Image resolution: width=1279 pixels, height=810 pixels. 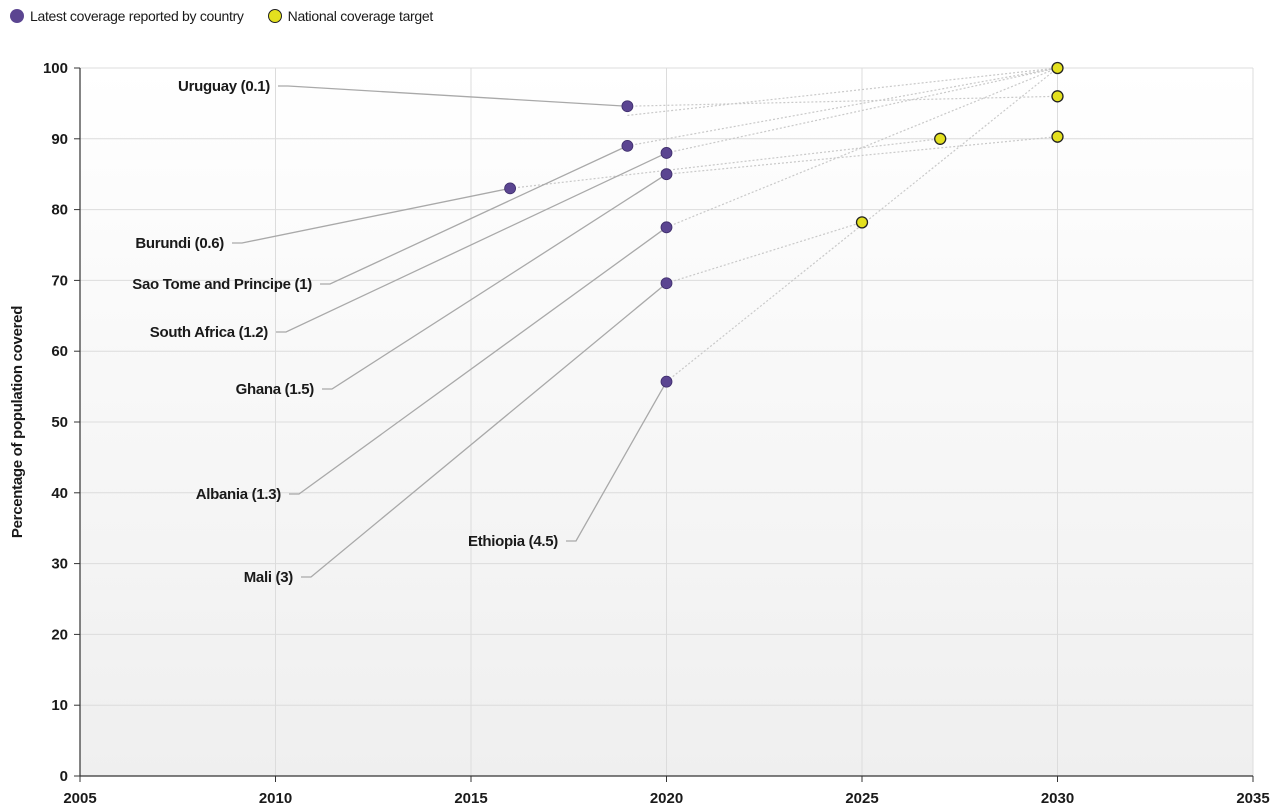 I want to click on x-tick-label: 2020, so click(x=666, y=798).